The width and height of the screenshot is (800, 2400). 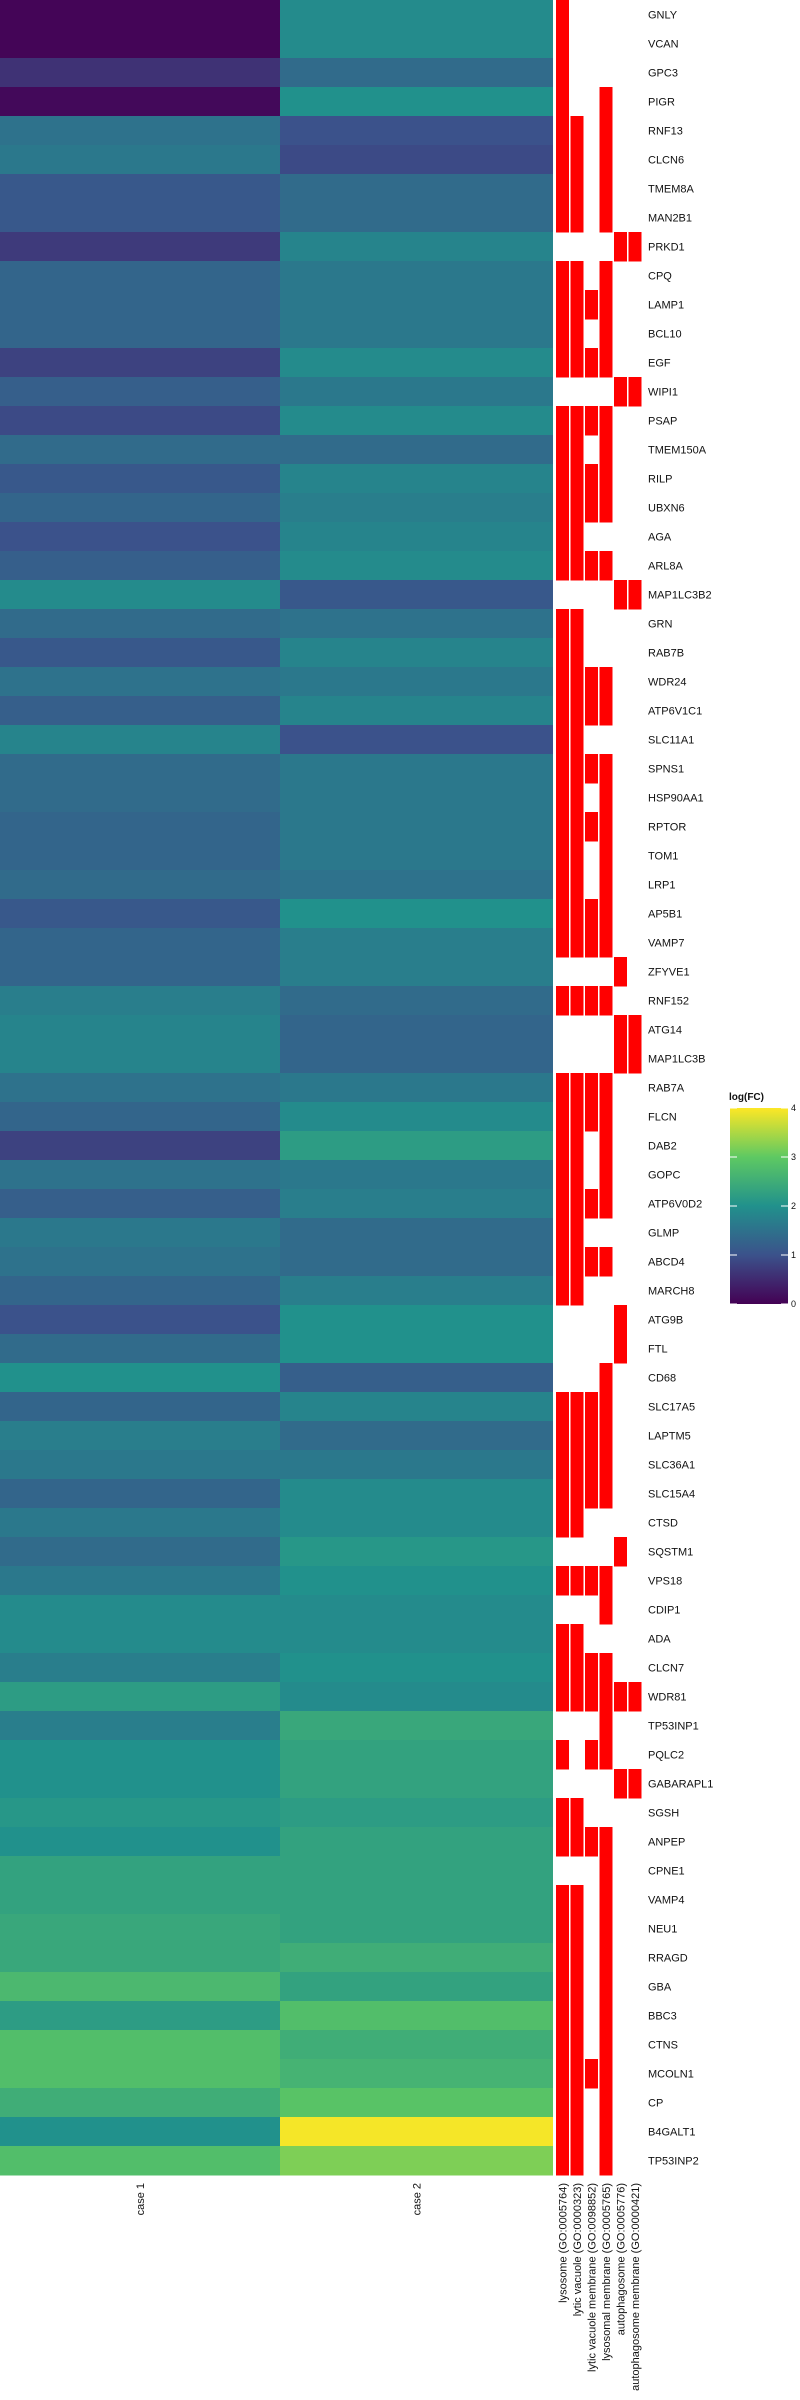 I want to click on heat-cell-case2-anpep, so click(x=416, y=1842).